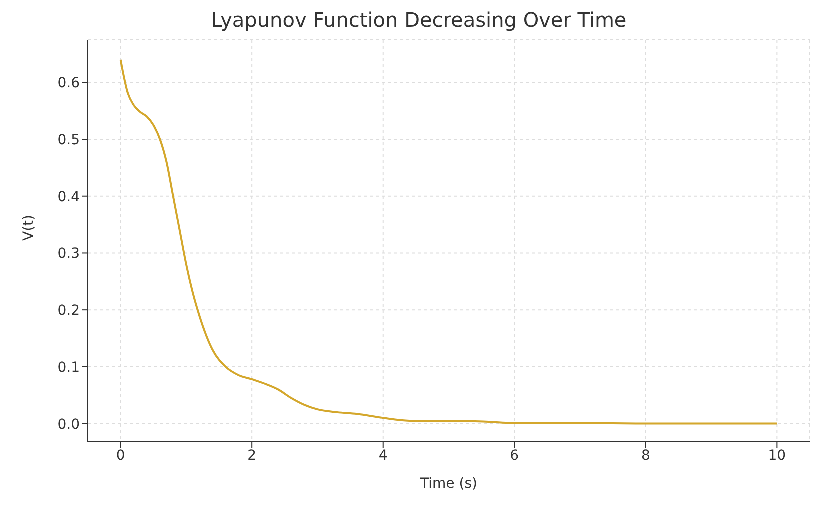 Image resolution: width=838 pixels, height=513 pixels. Describe the element at coordinates (69, 424) in the screenshot. I see `y-tick-label: 0.0` at that location.